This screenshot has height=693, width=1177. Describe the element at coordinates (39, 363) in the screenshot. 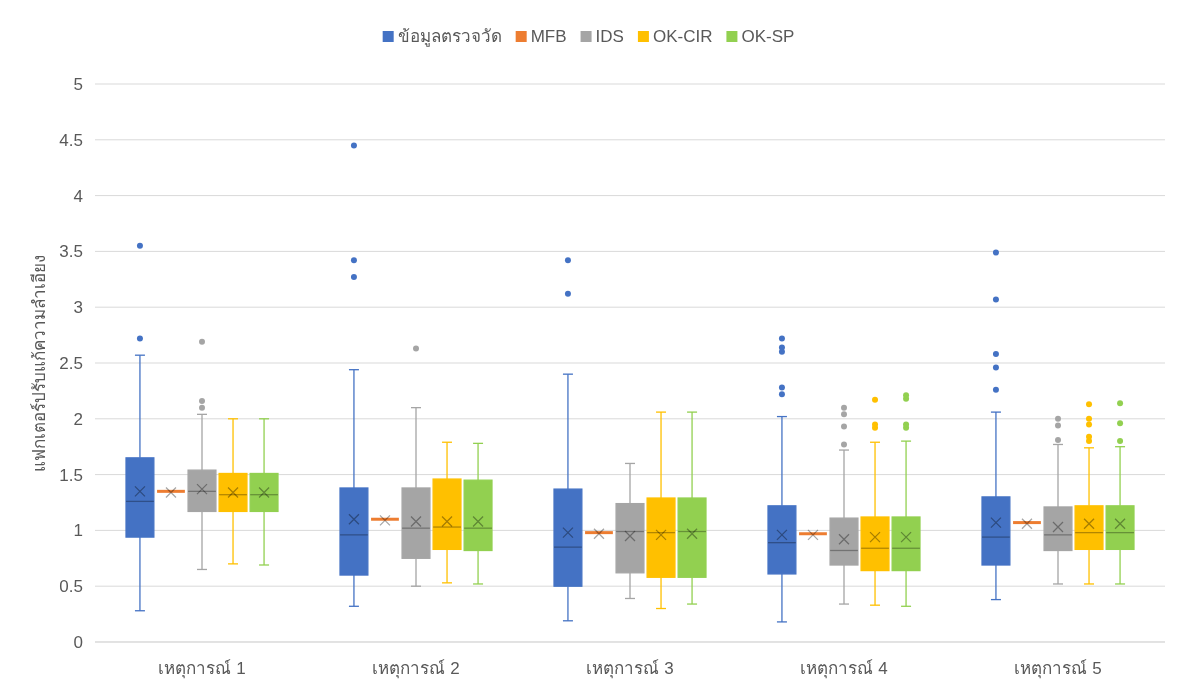

I see `y-axis-title: แฟกเตอร์ปรับแก้ความลำเอียง` at that location.